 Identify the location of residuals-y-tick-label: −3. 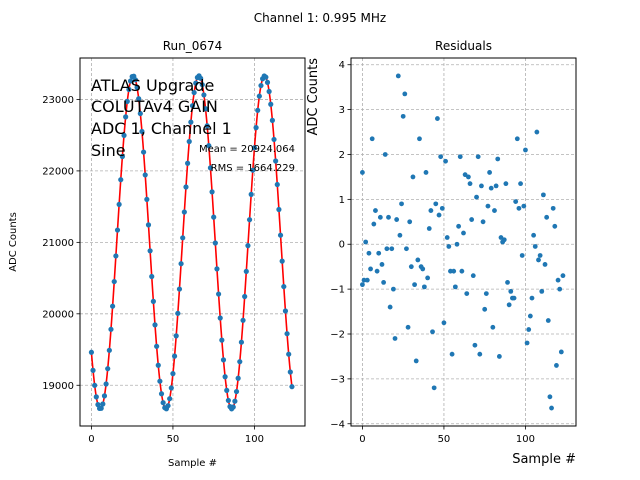
(337, 379).